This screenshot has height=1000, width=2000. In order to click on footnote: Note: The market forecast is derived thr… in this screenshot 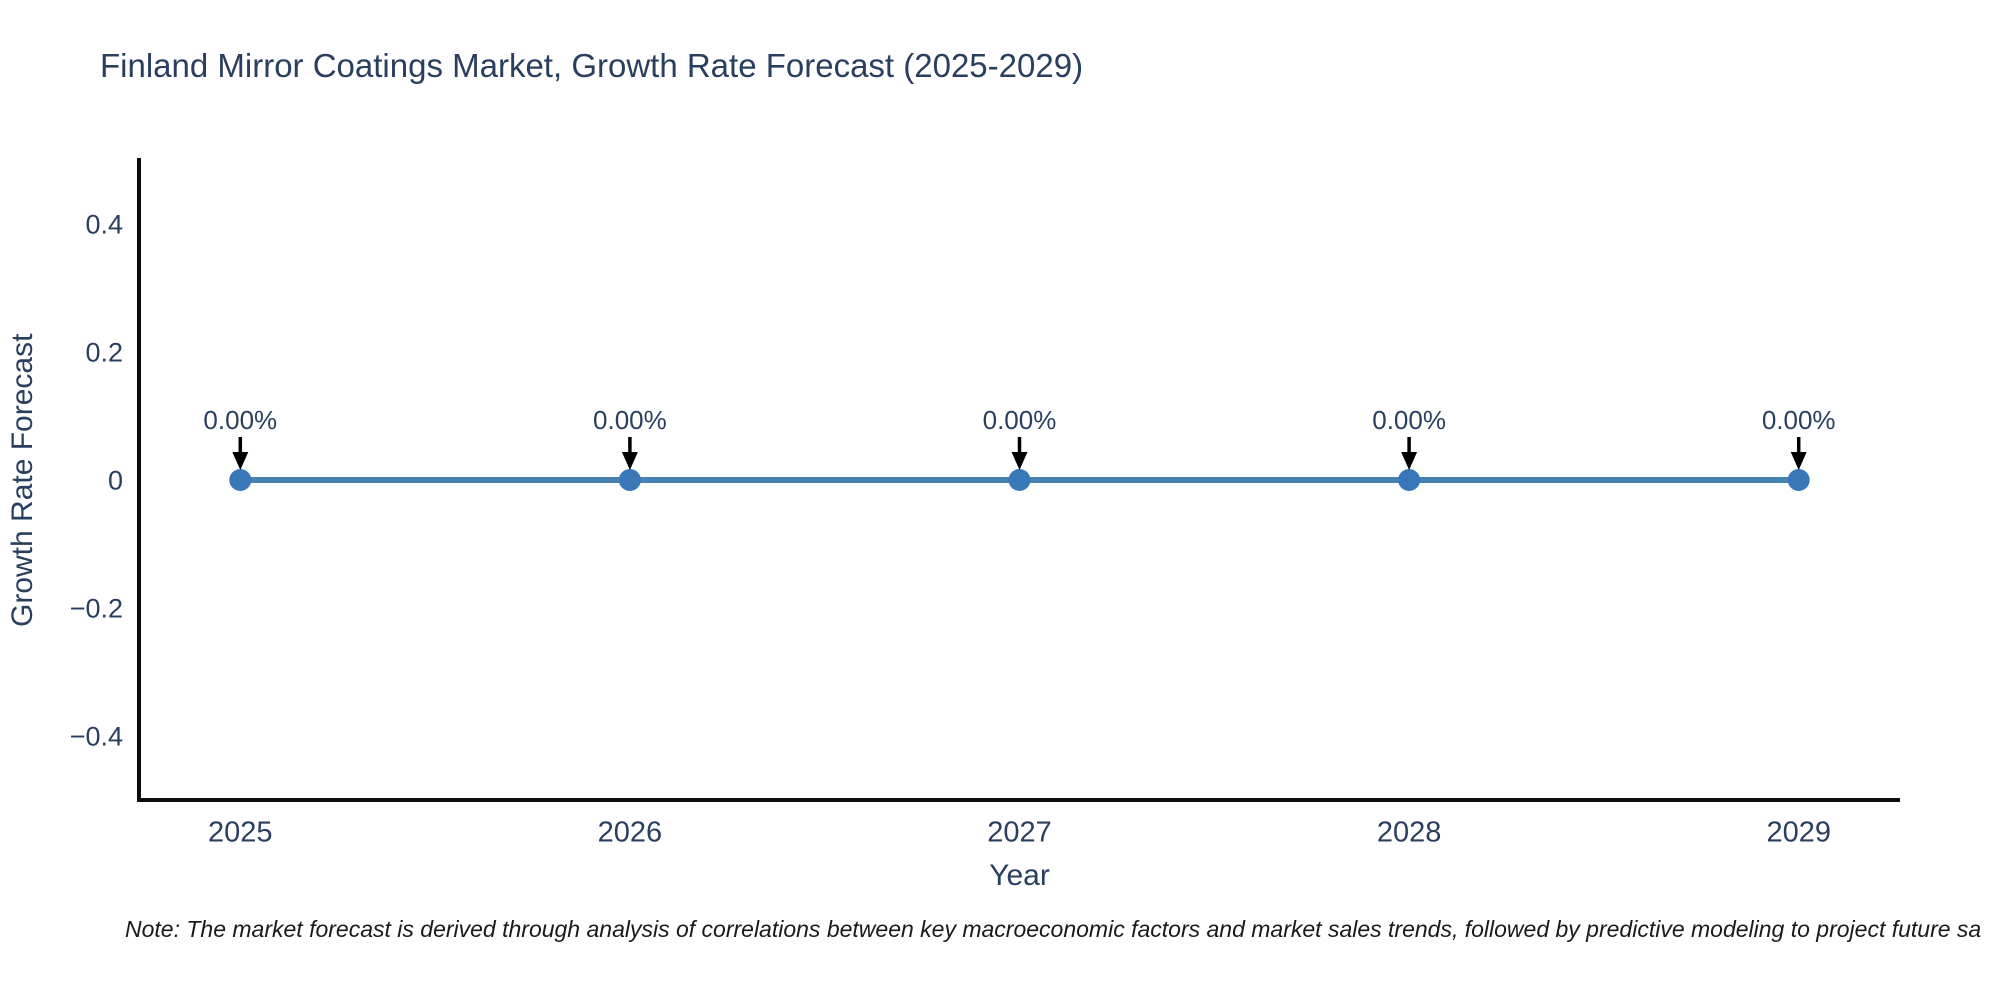, I will do `click(1053, 929)`.